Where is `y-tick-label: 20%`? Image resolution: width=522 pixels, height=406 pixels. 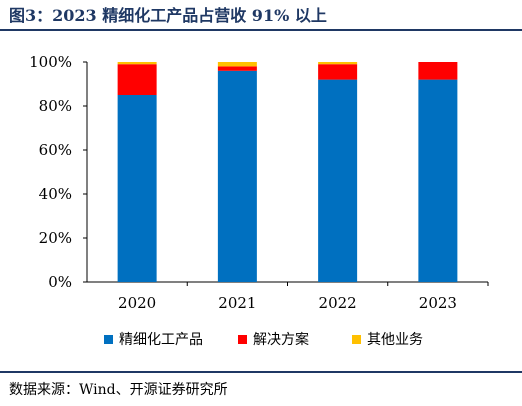 y-tick-label: 20% is located at coordinates (55, 238).